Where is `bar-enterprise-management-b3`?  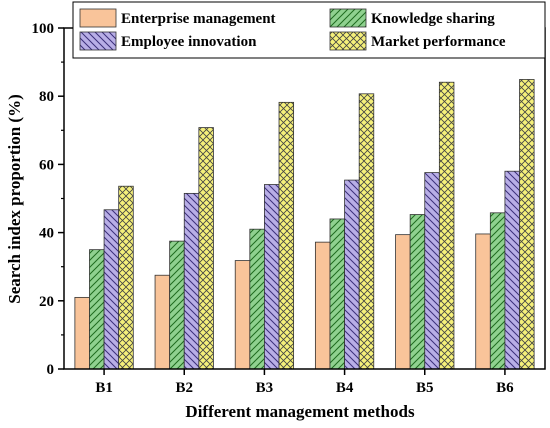 bar-enterprise-management-b3 is located at coordinates (242, 315).